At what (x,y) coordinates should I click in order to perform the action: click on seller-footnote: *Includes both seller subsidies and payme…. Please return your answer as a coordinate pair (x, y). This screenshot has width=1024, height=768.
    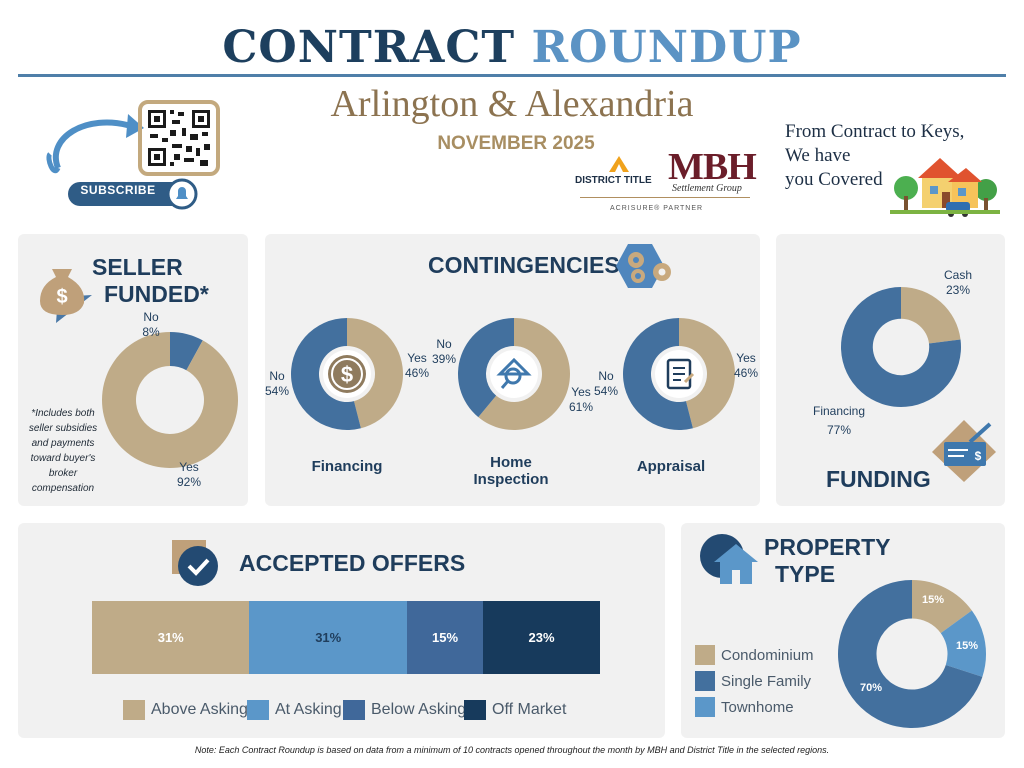
    Looking at the image, I should click on (63, 451).